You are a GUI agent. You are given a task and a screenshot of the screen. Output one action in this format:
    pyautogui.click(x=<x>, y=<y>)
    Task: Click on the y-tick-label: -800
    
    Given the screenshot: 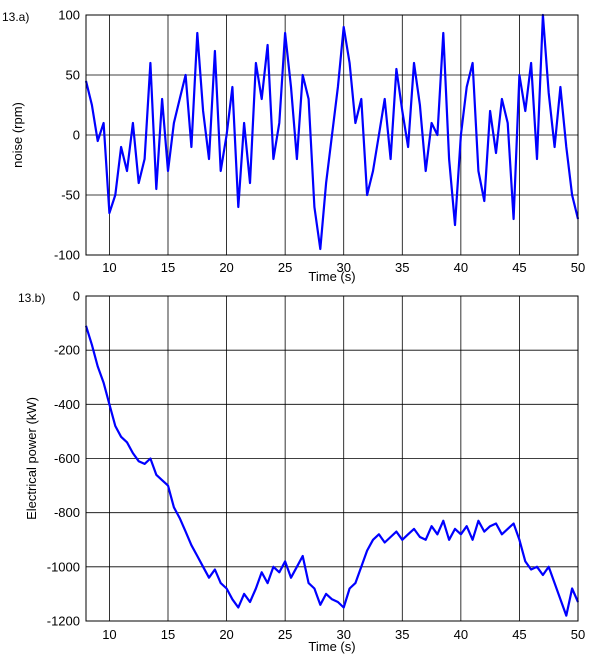 What is the action you would take?
    pyautogui.click(x=67, y=512)
    